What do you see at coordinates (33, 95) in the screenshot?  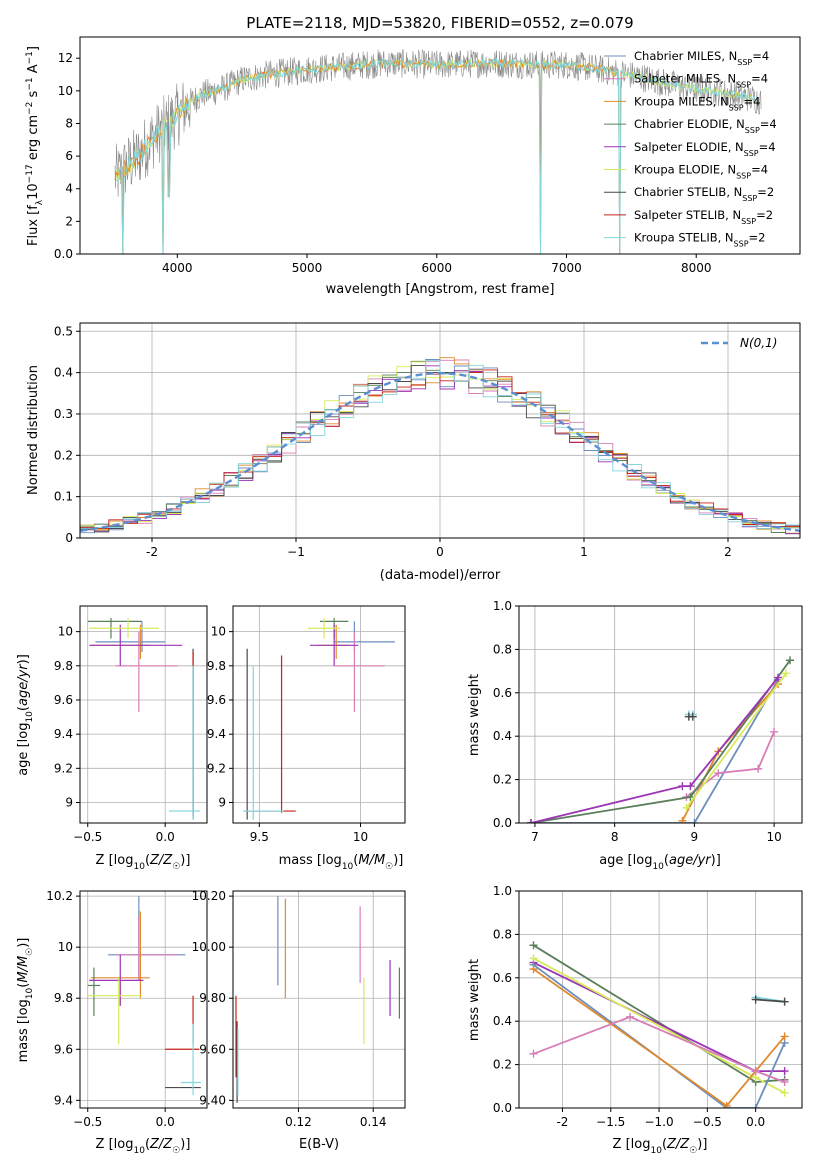 I see `spectrum-ylabel-part: s` at bounding box center [33, 95].